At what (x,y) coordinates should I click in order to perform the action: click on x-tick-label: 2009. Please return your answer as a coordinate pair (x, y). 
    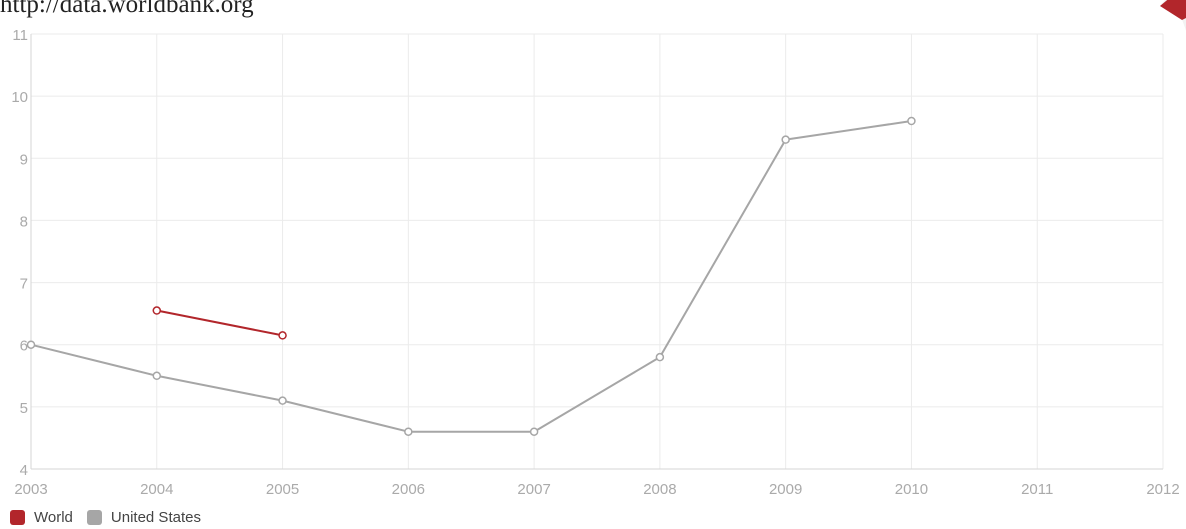
    Looking at the image, I should click on (785, 489).